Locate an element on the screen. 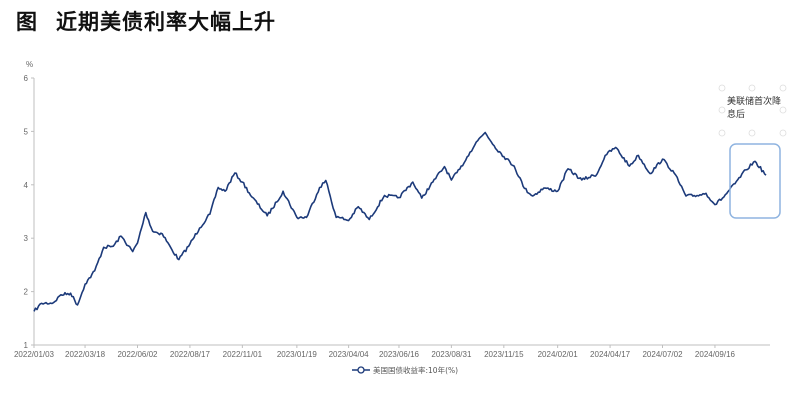  y-tick-label: 4 is located at coordinates (26, 185).